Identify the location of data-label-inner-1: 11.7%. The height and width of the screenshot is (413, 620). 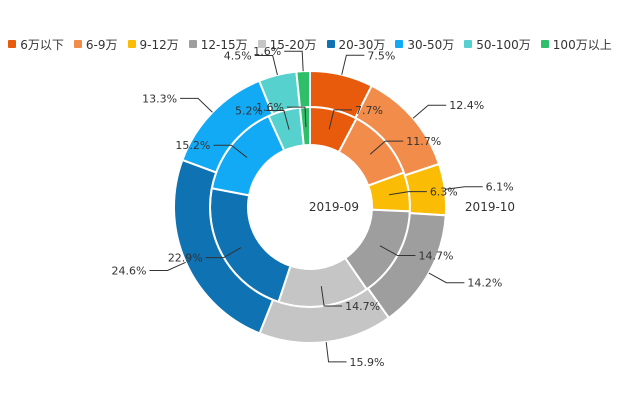
(423, 141).